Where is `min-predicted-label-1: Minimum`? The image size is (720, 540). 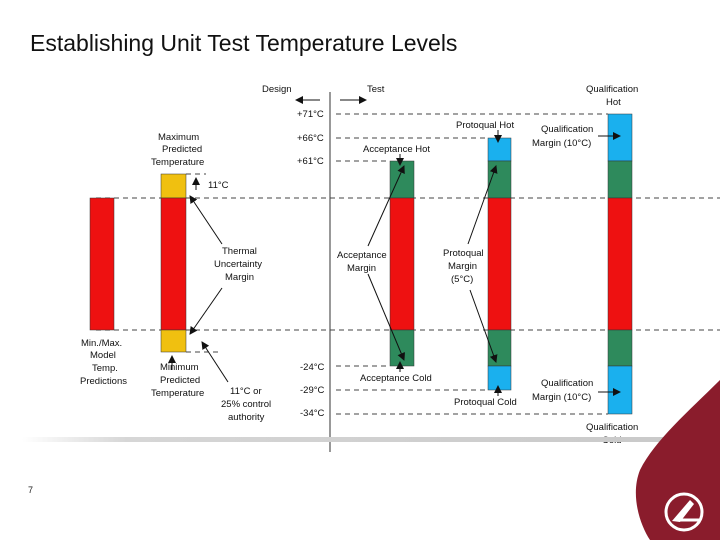
min-predicted-label-1: Minimum is located at coordinates (179, 367).